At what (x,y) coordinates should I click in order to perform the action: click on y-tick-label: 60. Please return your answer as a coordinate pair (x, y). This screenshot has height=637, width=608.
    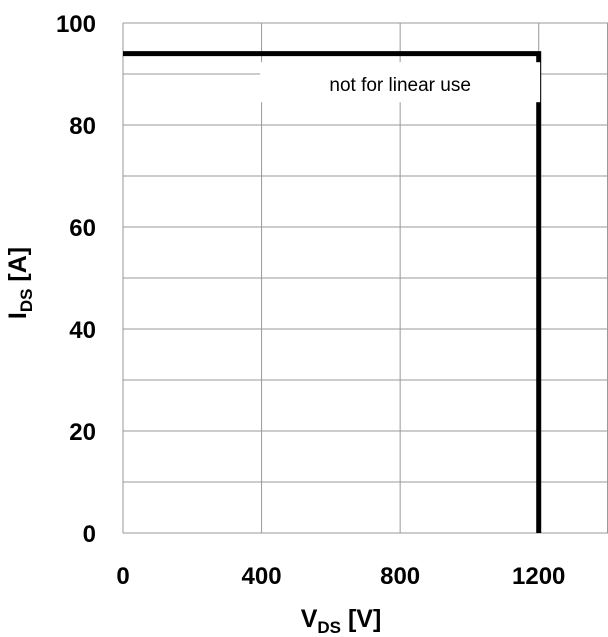
    Looking at the image, I should click on (82, 228).